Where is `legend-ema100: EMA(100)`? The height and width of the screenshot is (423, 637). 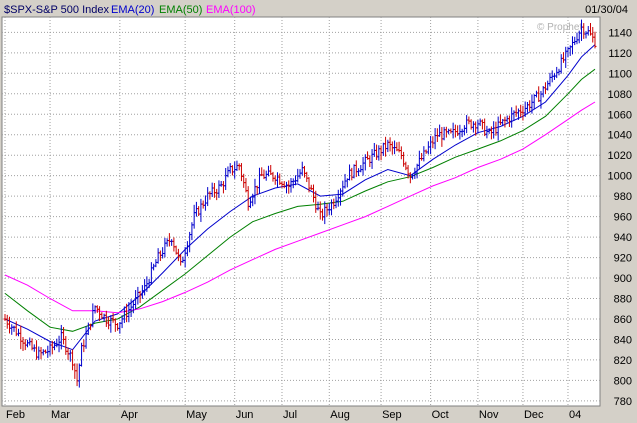 legend-ema100: EMA(100) is located at coordinates (231, 10).